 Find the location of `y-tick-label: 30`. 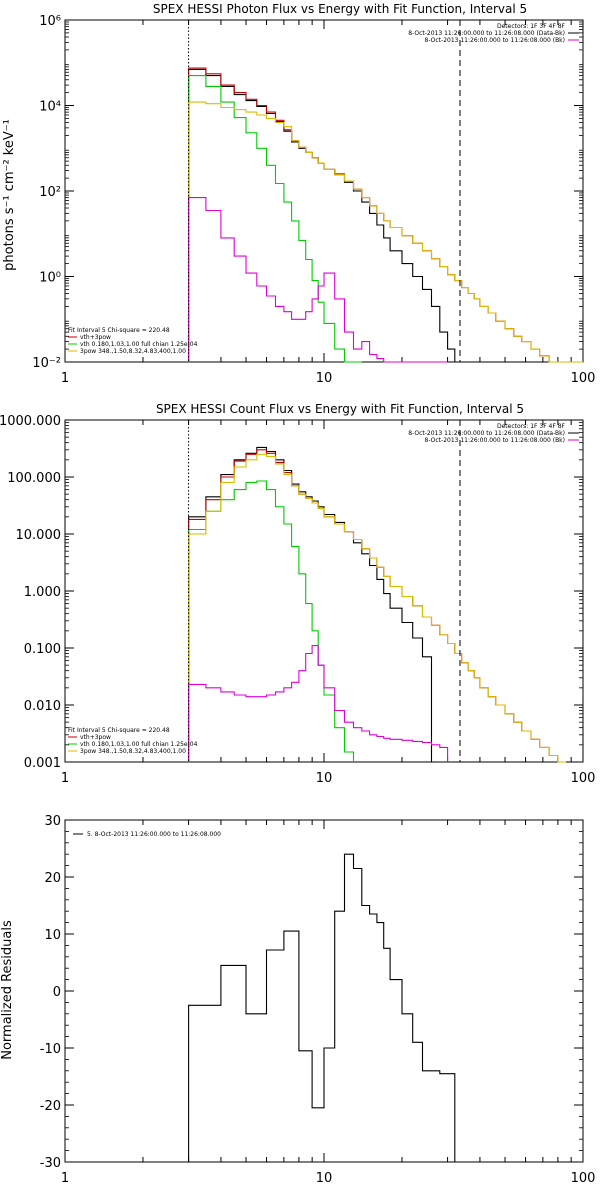

y-tick-label: 30 is located at coordinates (52, 821).